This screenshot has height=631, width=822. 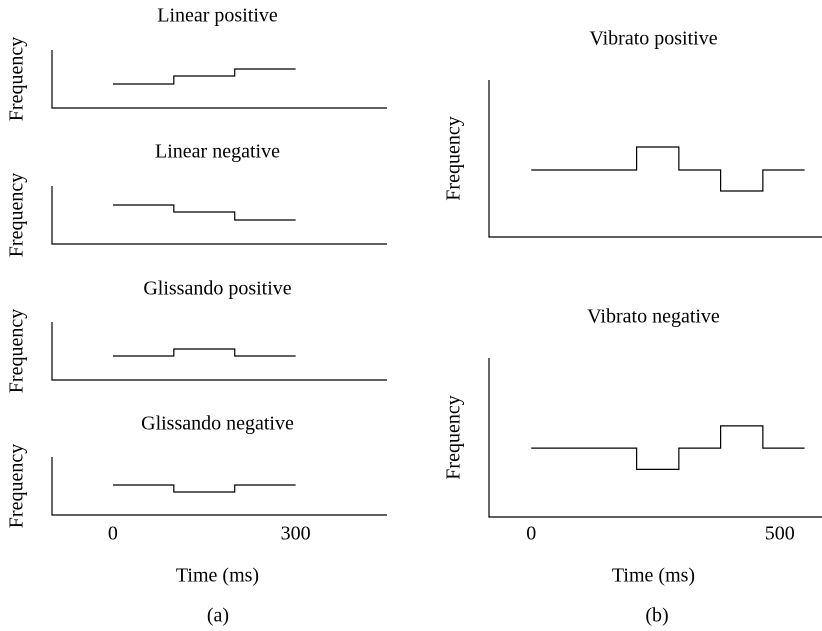 I want to click on chart-title: Glissando positive, so click(x=217, y=289).